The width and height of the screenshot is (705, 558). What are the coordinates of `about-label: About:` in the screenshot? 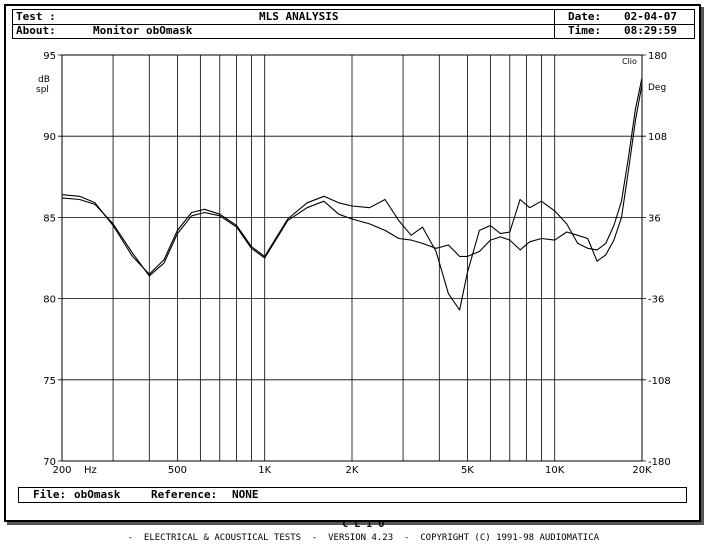 It's located at (36, 30).